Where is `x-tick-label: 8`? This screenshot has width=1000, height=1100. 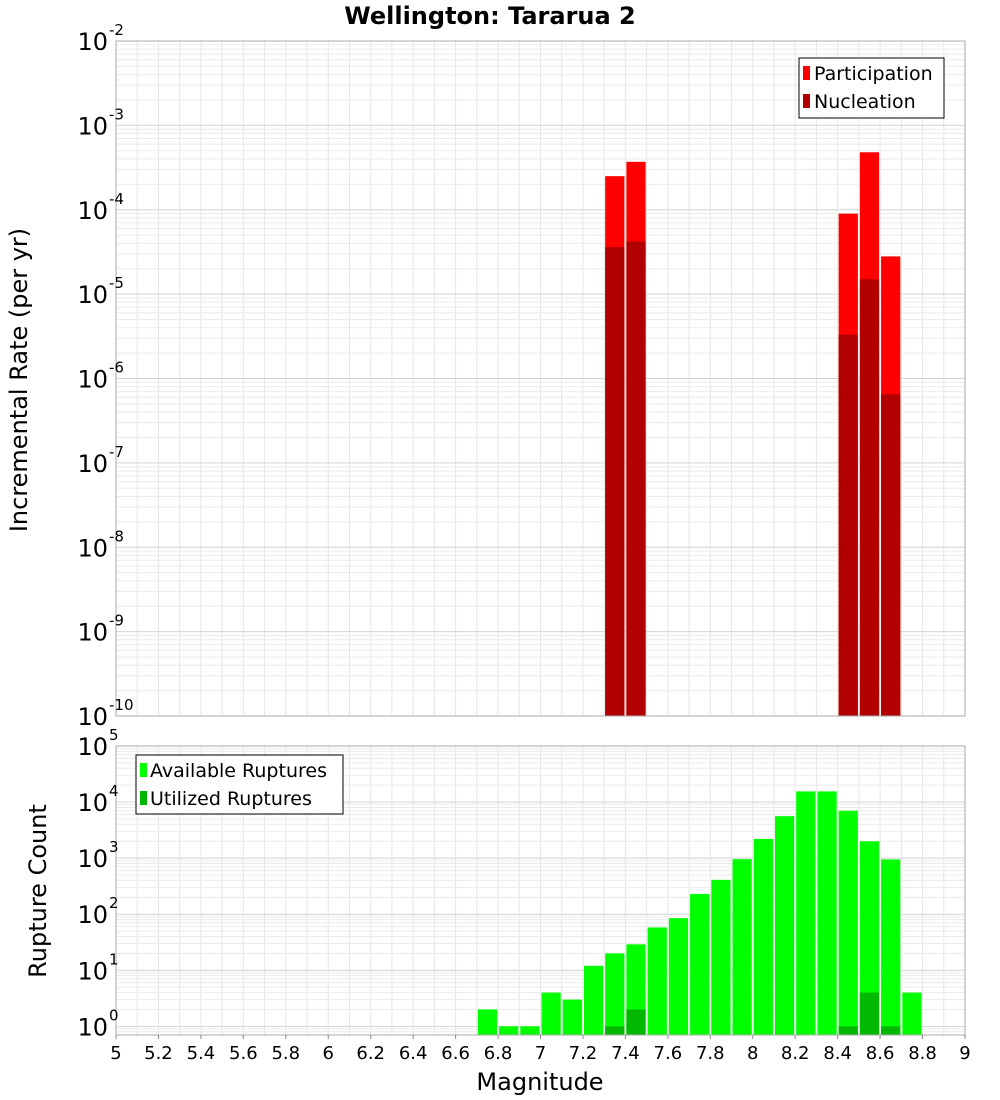 x-tick-label: 8 is located at coordinates (752, 1053).